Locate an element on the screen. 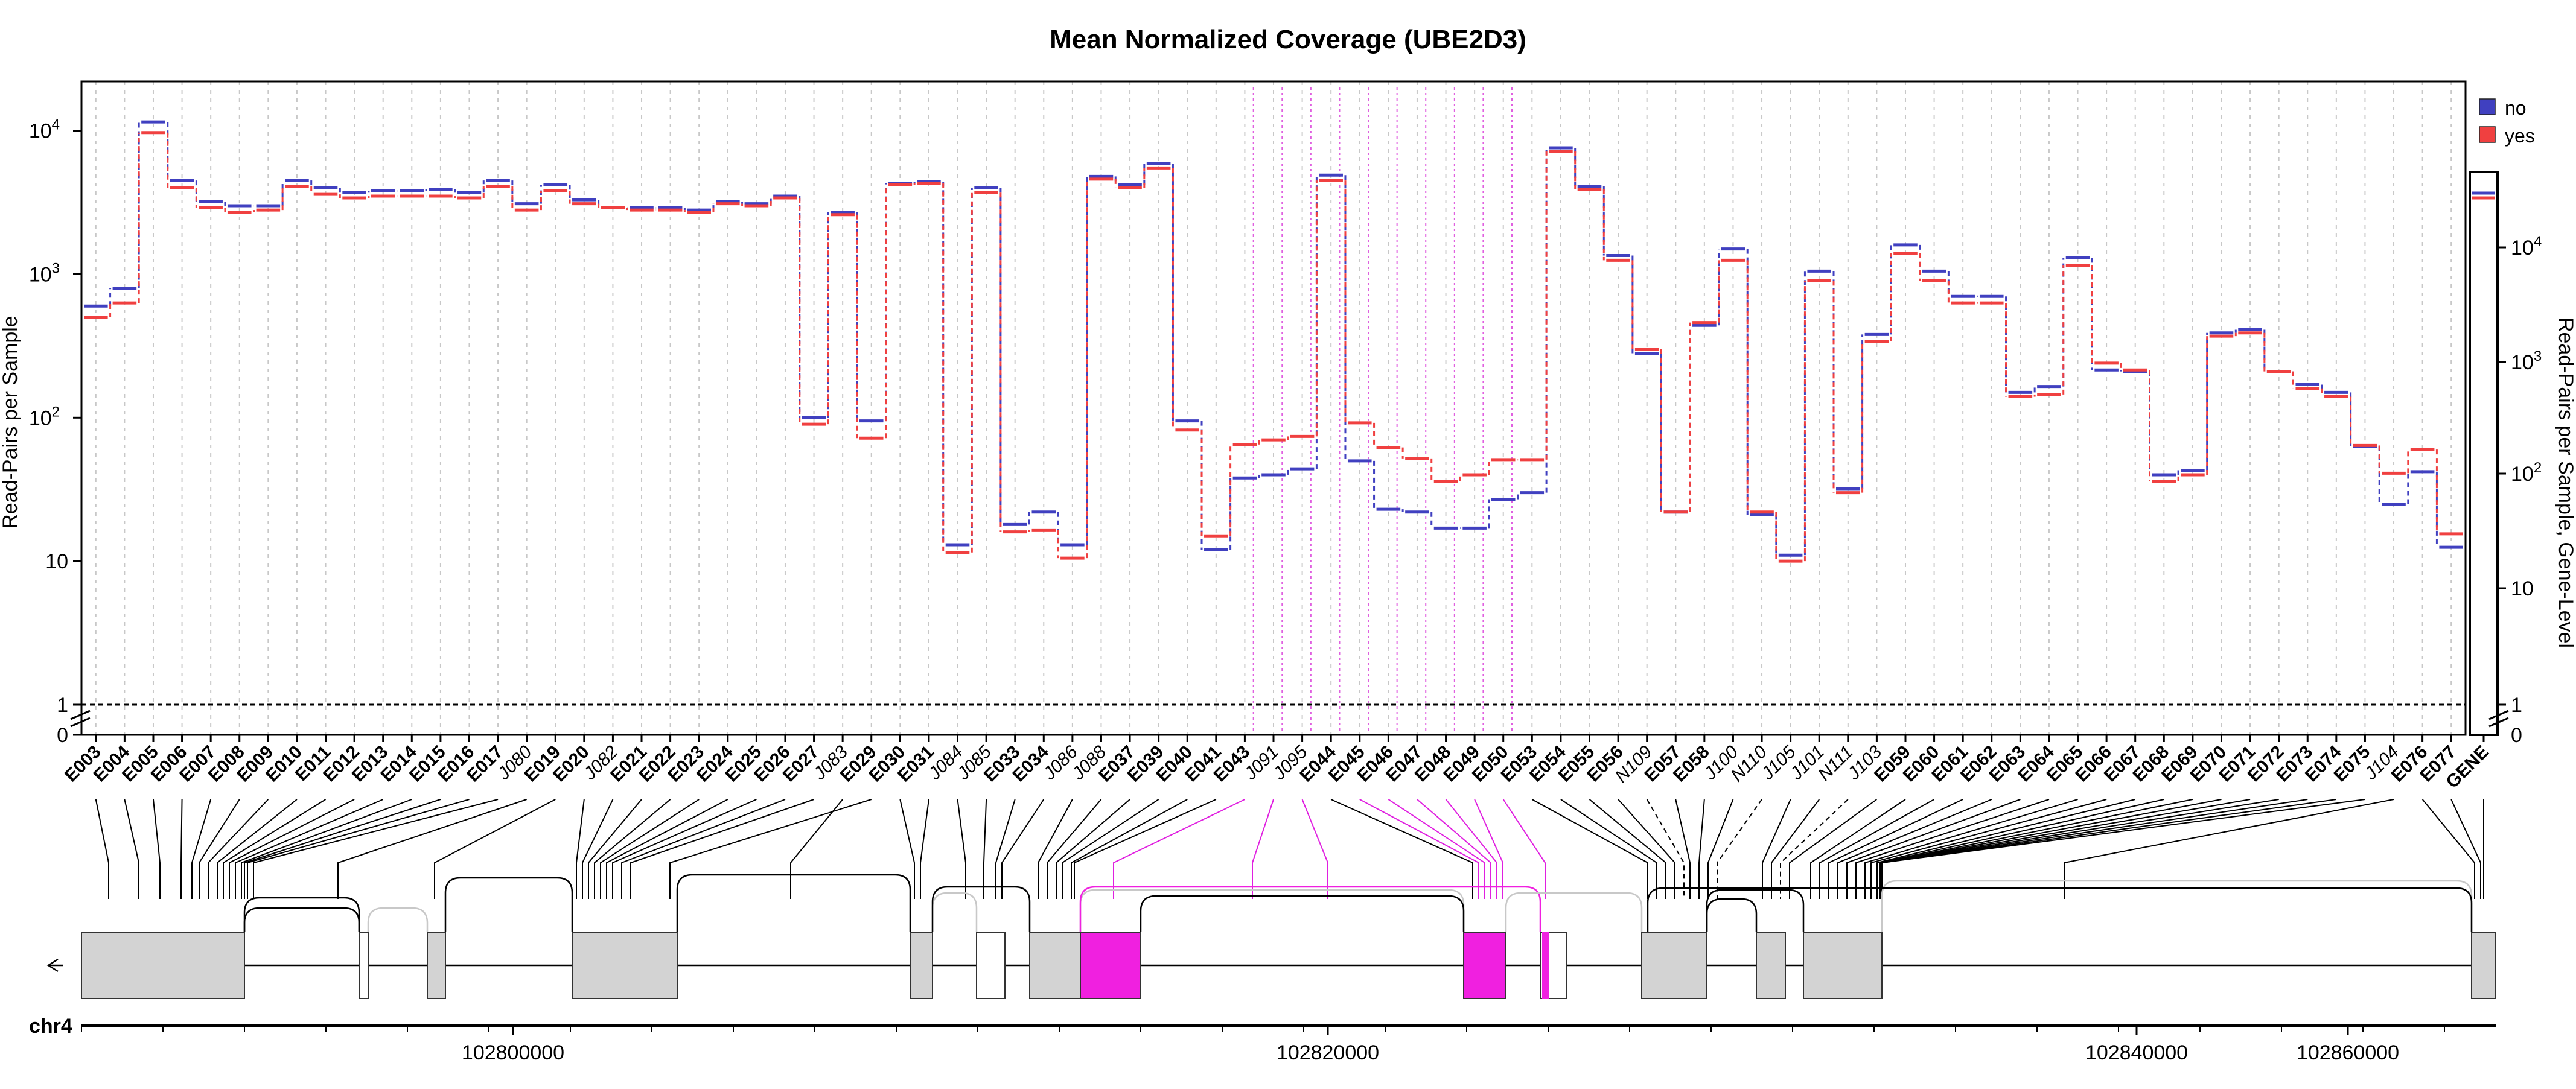 The width and height of the screenshot is (2576, 1089). y-axis-label-right: Read-Pairs per Sample, Gene-Level is located at coordinates (2565, 483).